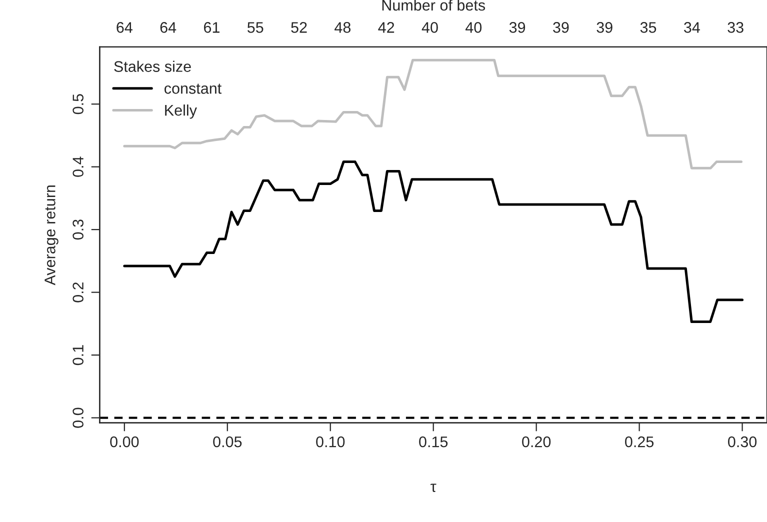 This screenshot has height=522, width=767. Describe the element at coordinates (212, 27) in the screenshot. I see `text: 61` at that location.